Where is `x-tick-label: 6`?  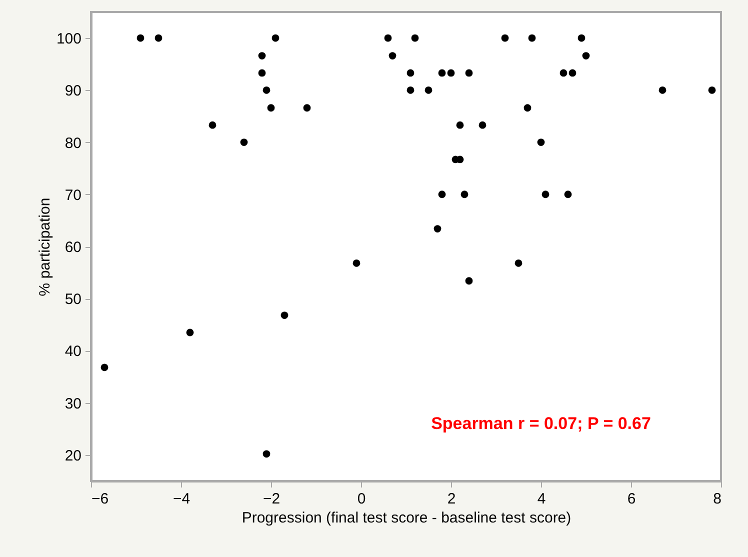 x-tick-label: 6 is located at coordinates (631, 499).